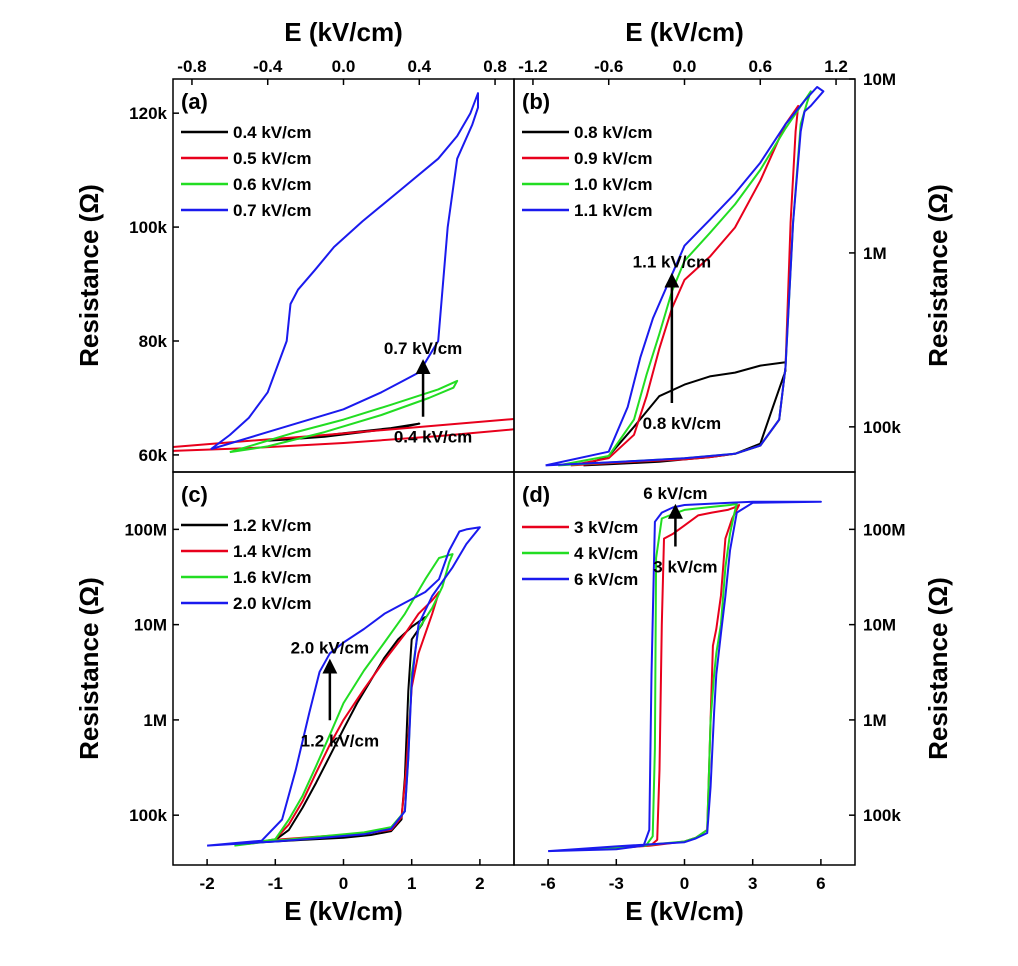 Image resolution: width=1018 pixels, height=966 pixels. I want to click on legend-label: 0.6 kV/cm, so click(272, 184).